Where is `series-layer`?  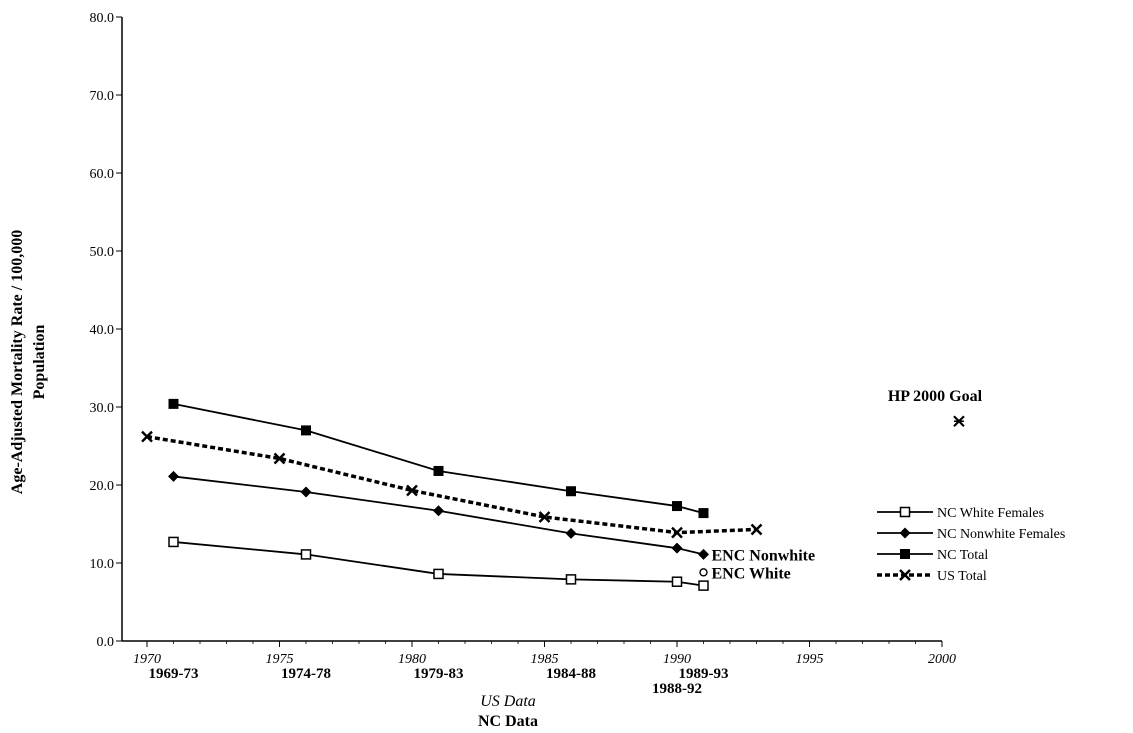 series-layer is located at coordinates (452, 494).